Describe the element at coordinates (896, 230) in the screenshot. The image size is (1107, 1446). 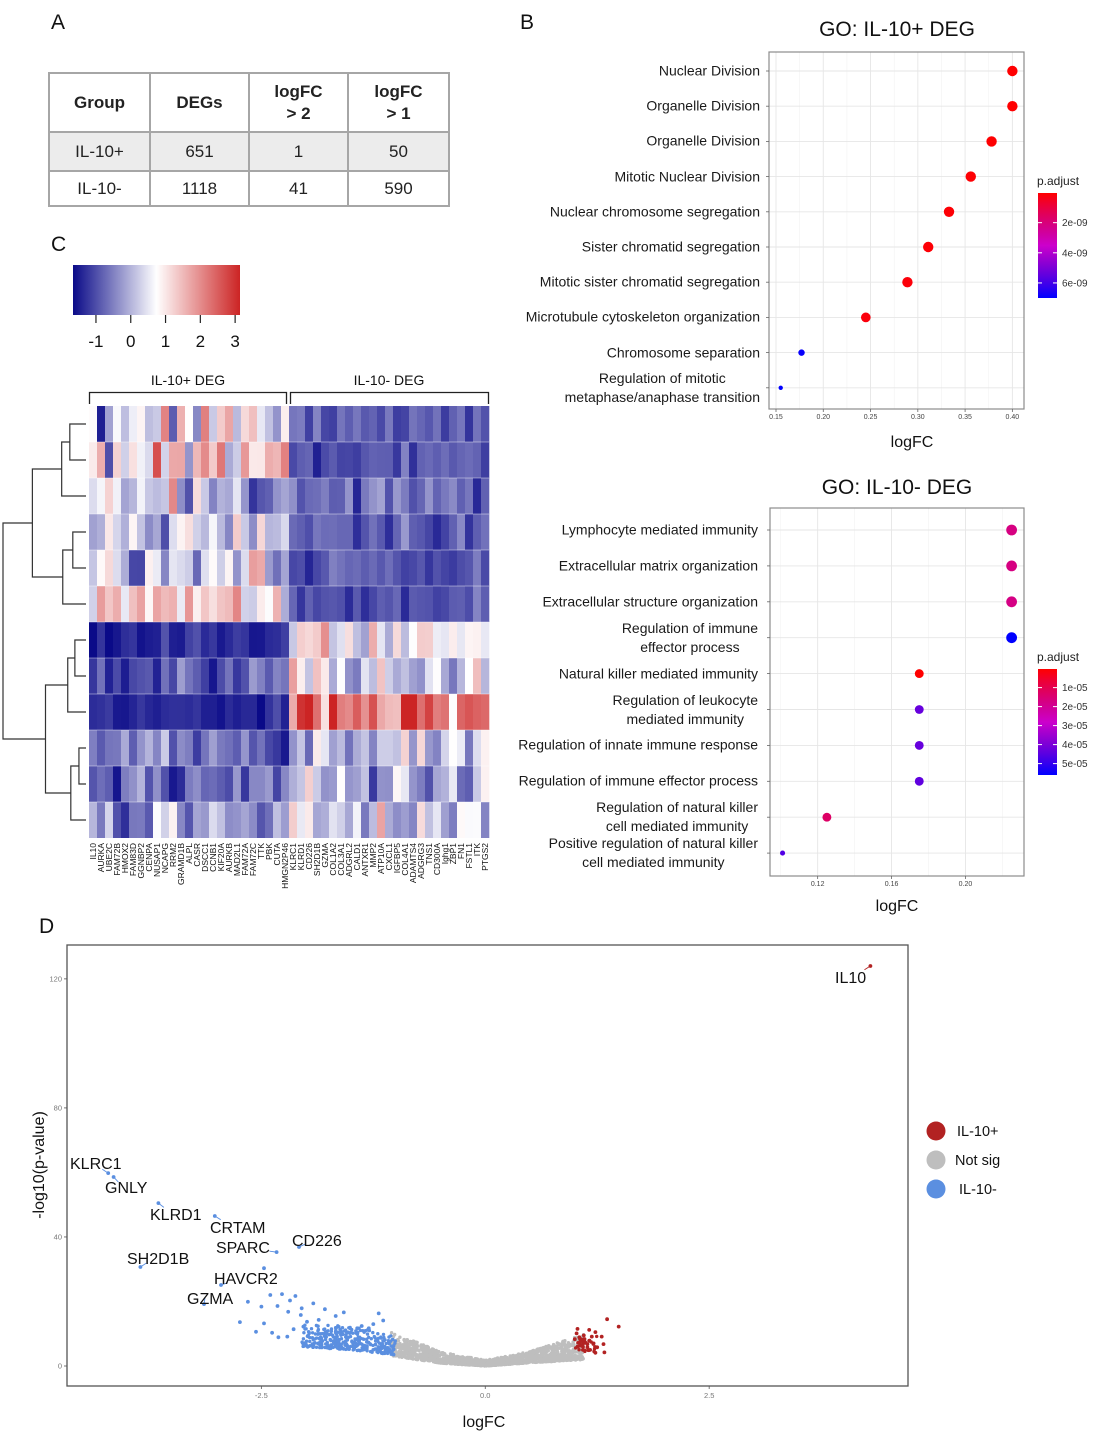
I see `plot-border` at that location.